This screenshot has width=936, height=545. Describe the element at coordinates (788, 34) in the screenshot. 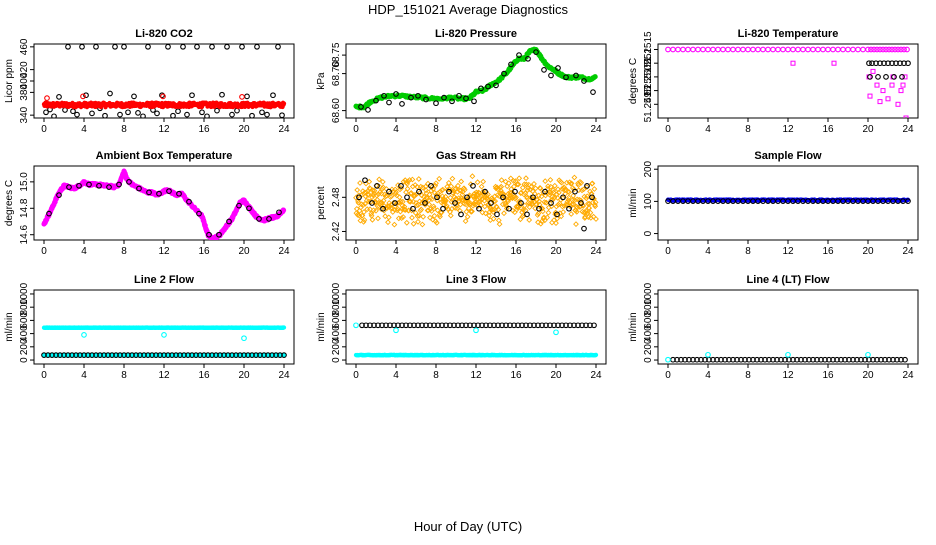

I see `panel-title: Li-820 Temperature` at that location.